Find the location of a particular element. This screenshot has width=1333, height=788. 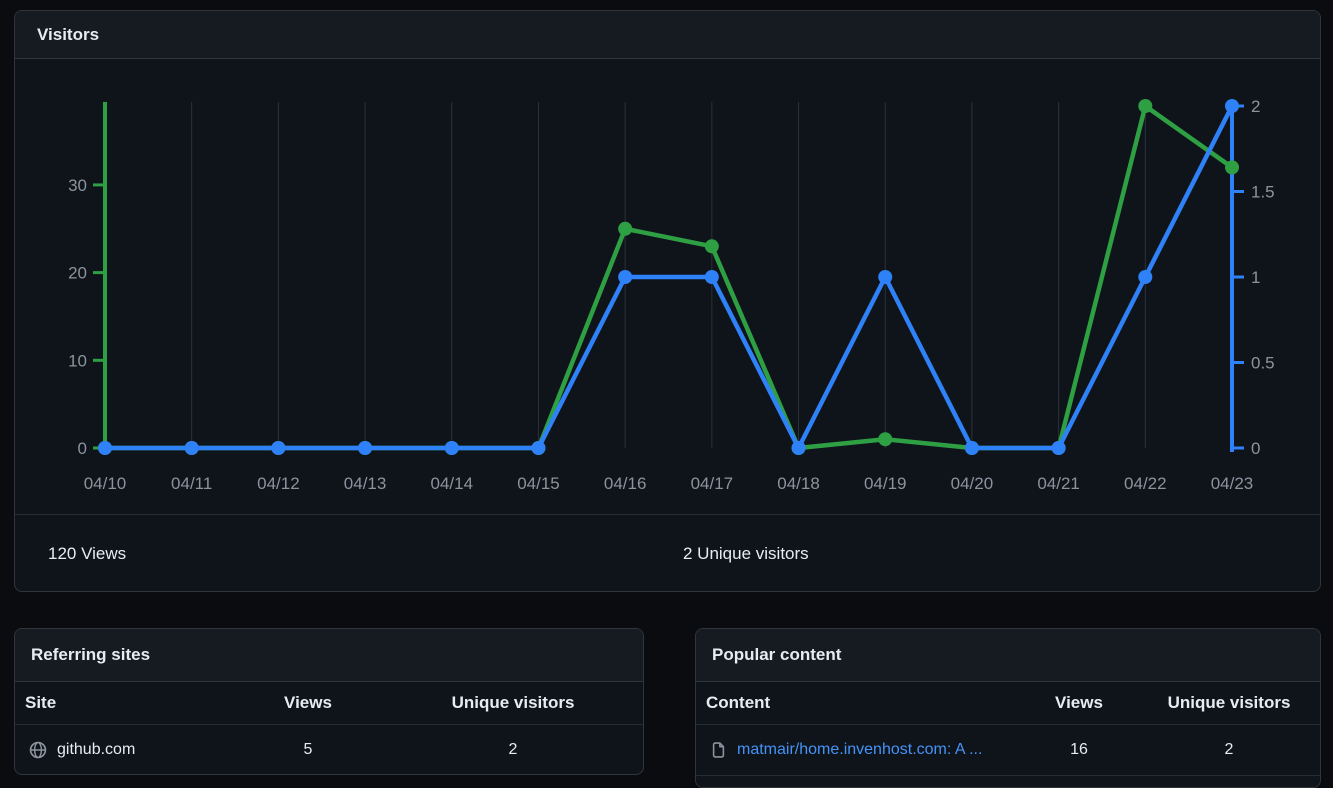

svg-text: 04/11 is located at coordinates (191, 483).